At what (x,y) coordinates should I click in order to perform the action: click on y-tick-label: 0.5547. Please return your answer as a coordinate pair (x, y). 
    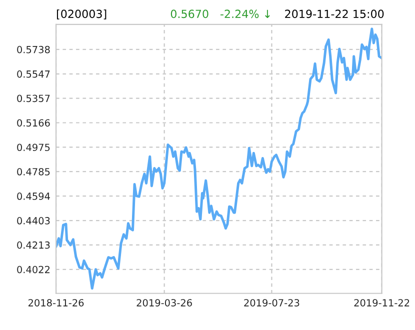
    Looking at the image, I should click on (33, 74).